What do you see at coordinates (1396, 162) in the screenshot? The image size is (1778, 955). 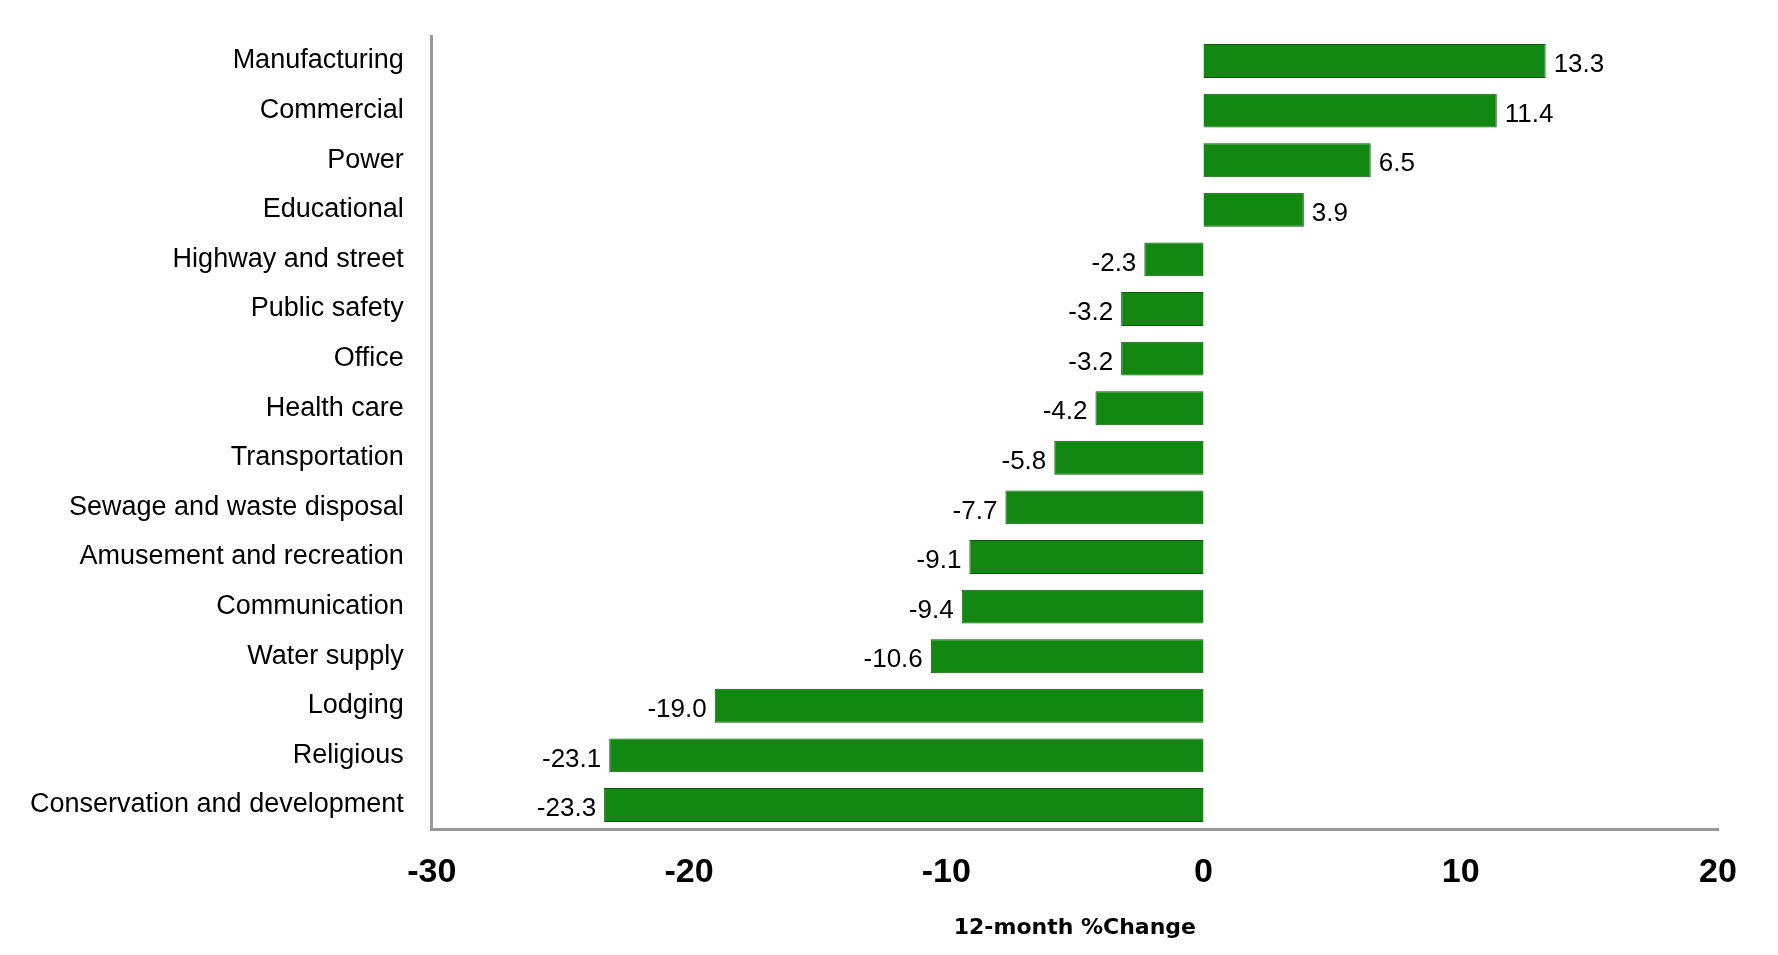 I see `data-label: 6.5` at bounding box center [1396, 162].